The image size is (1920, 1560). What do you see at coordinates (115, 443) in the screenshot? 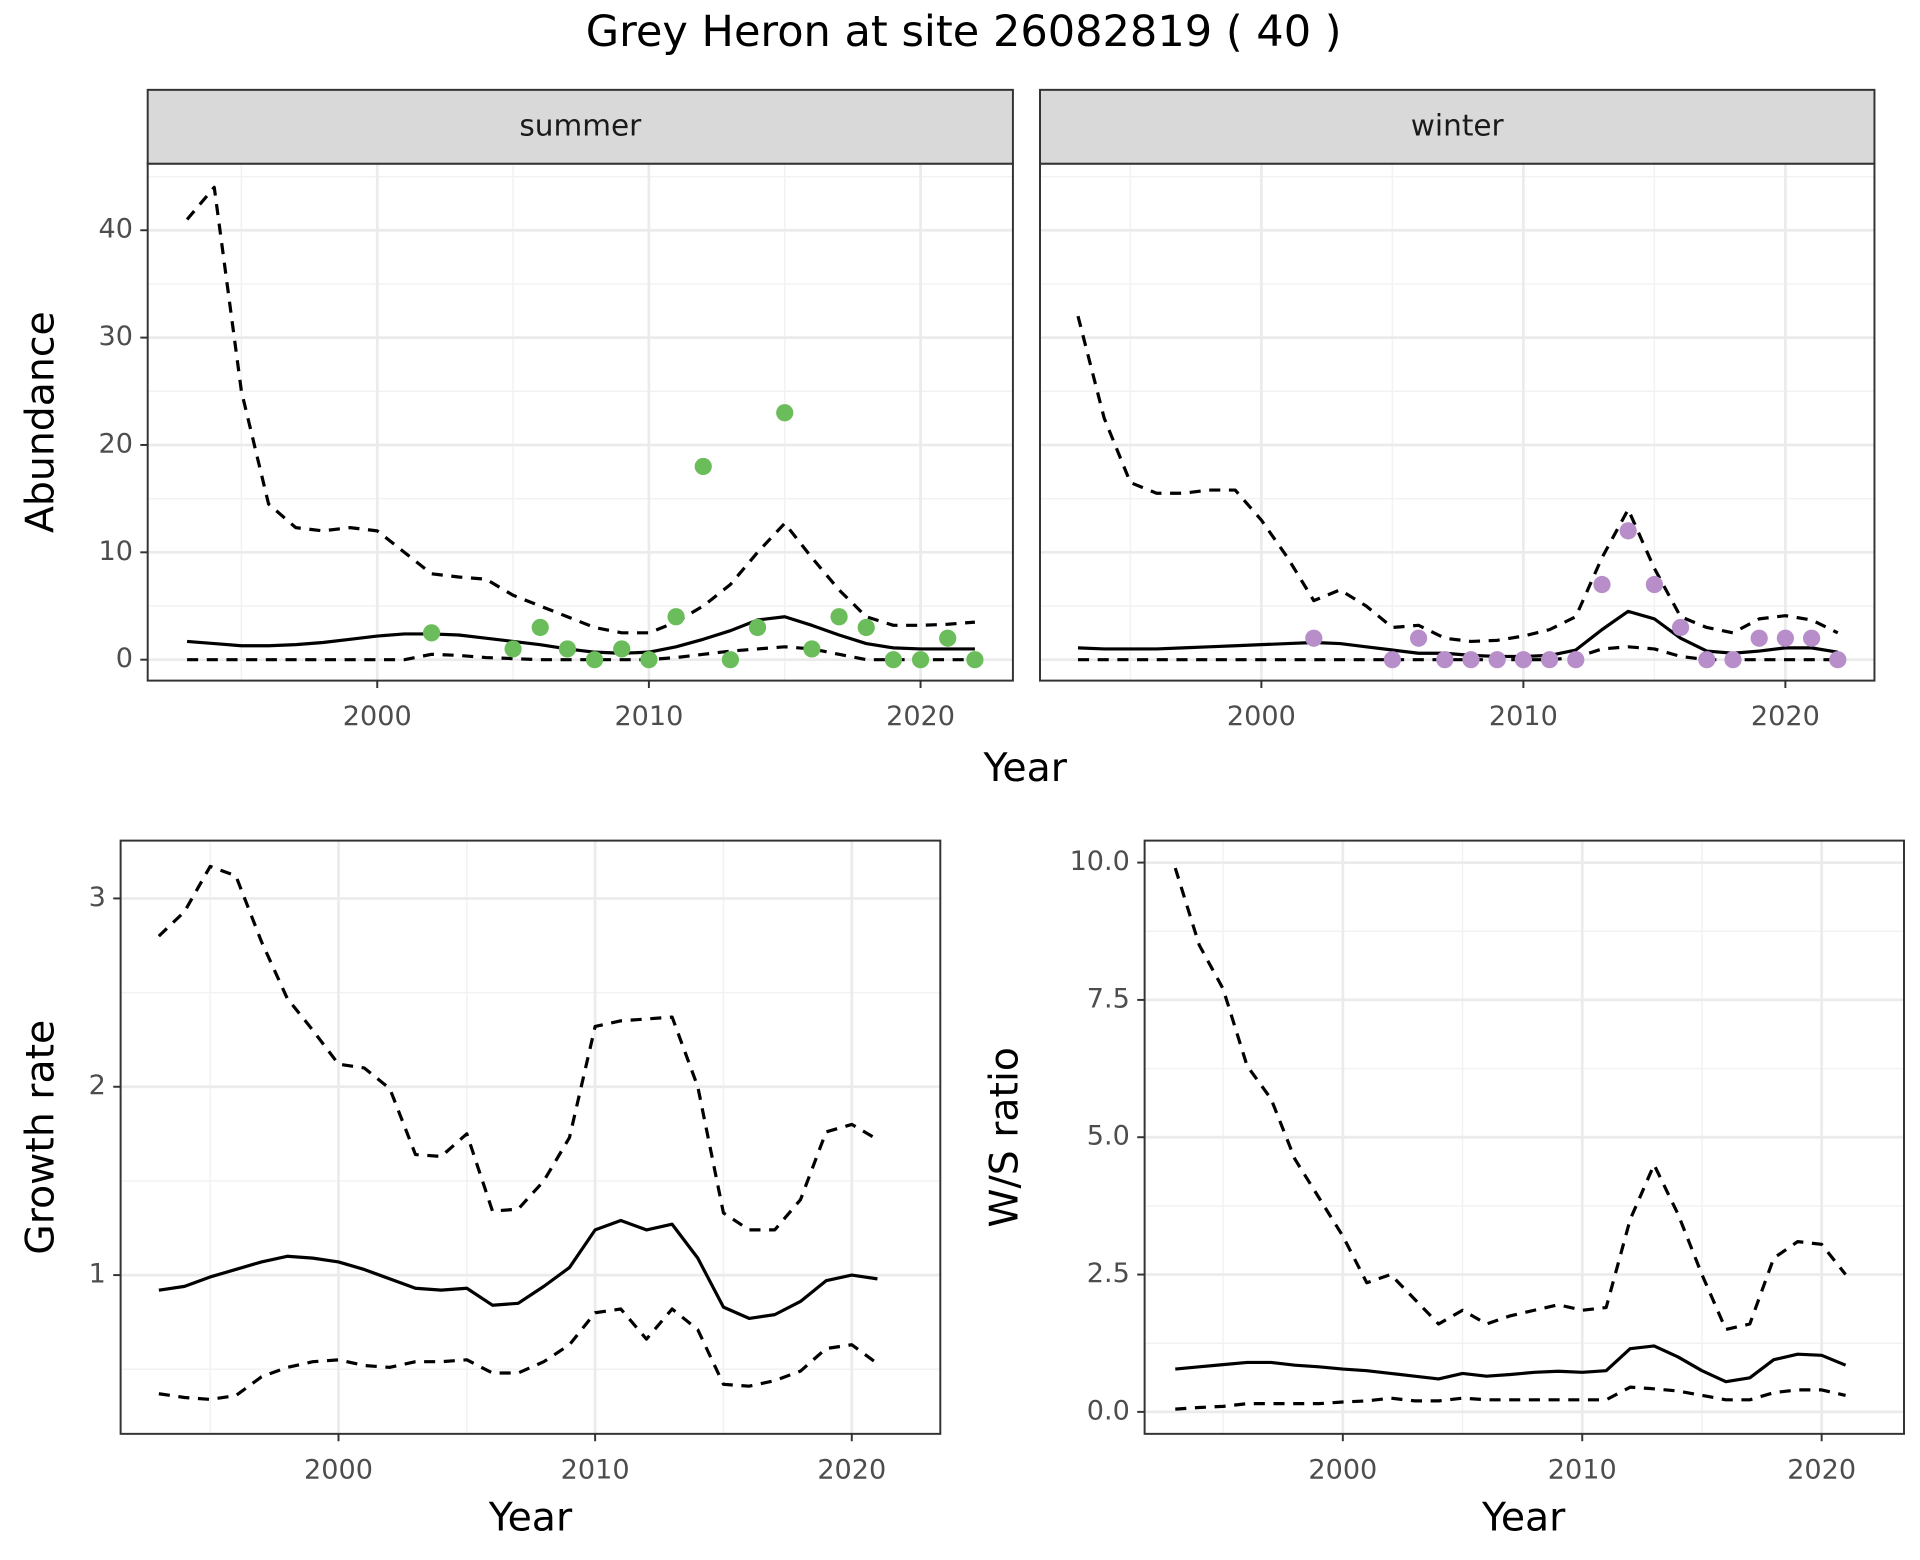
I see `y-tick-label: 20` at bounding box center [115, 443].